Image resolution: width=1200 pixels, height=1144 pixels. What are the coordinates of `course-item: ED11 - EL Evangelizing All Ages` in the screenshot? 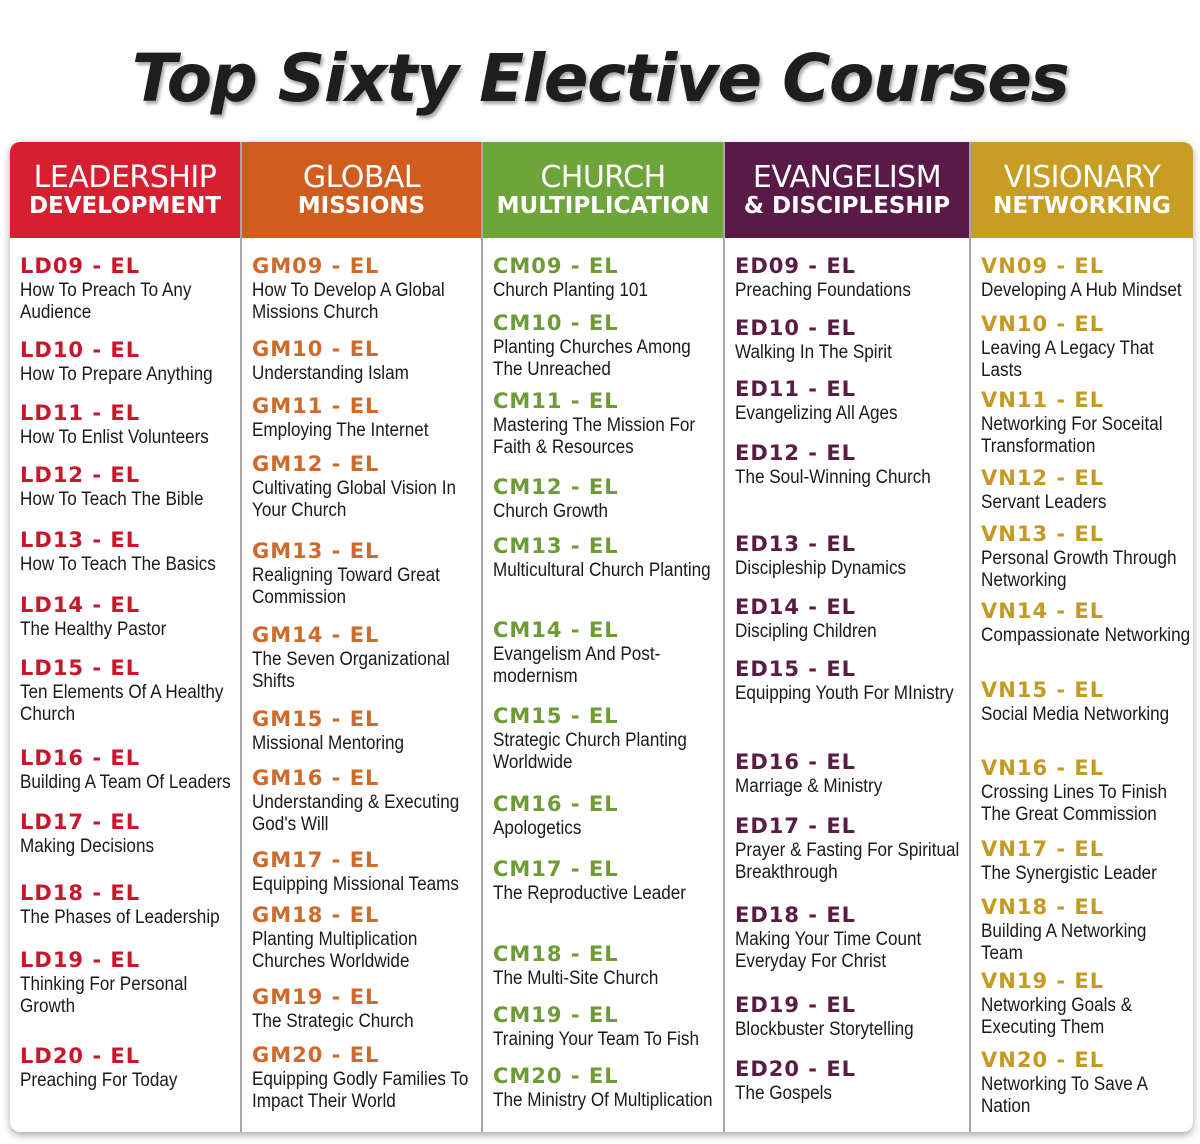 It's located at (847, 401).